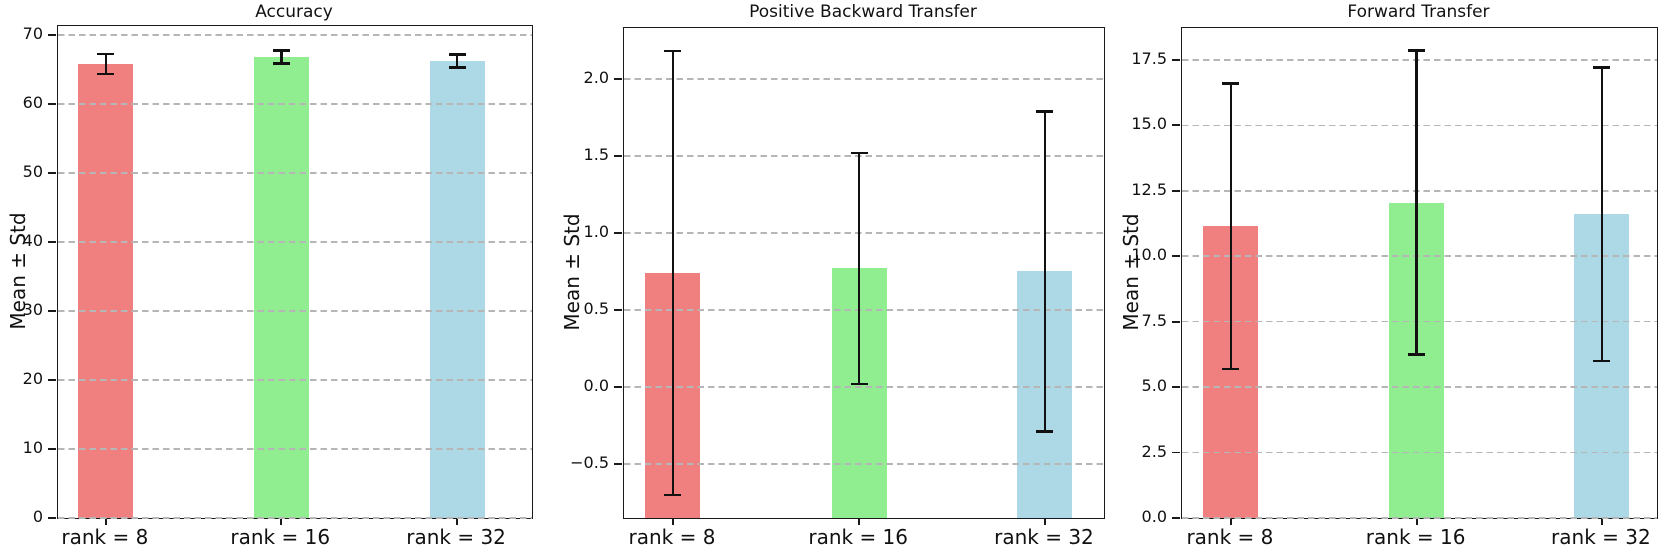  I want to click on chart-title: Forward Transfer, so click(1418, 12).